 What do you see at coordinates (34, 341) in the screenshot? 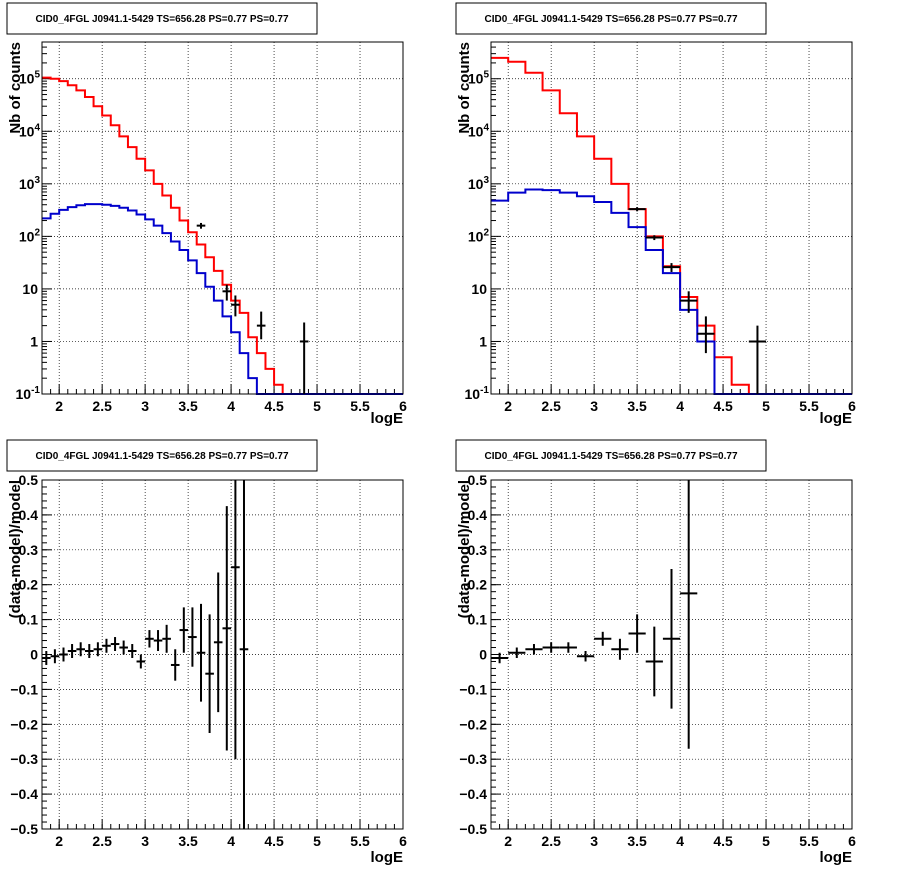
I see `y-tick-label: 1` at bounding box center [34, 341].